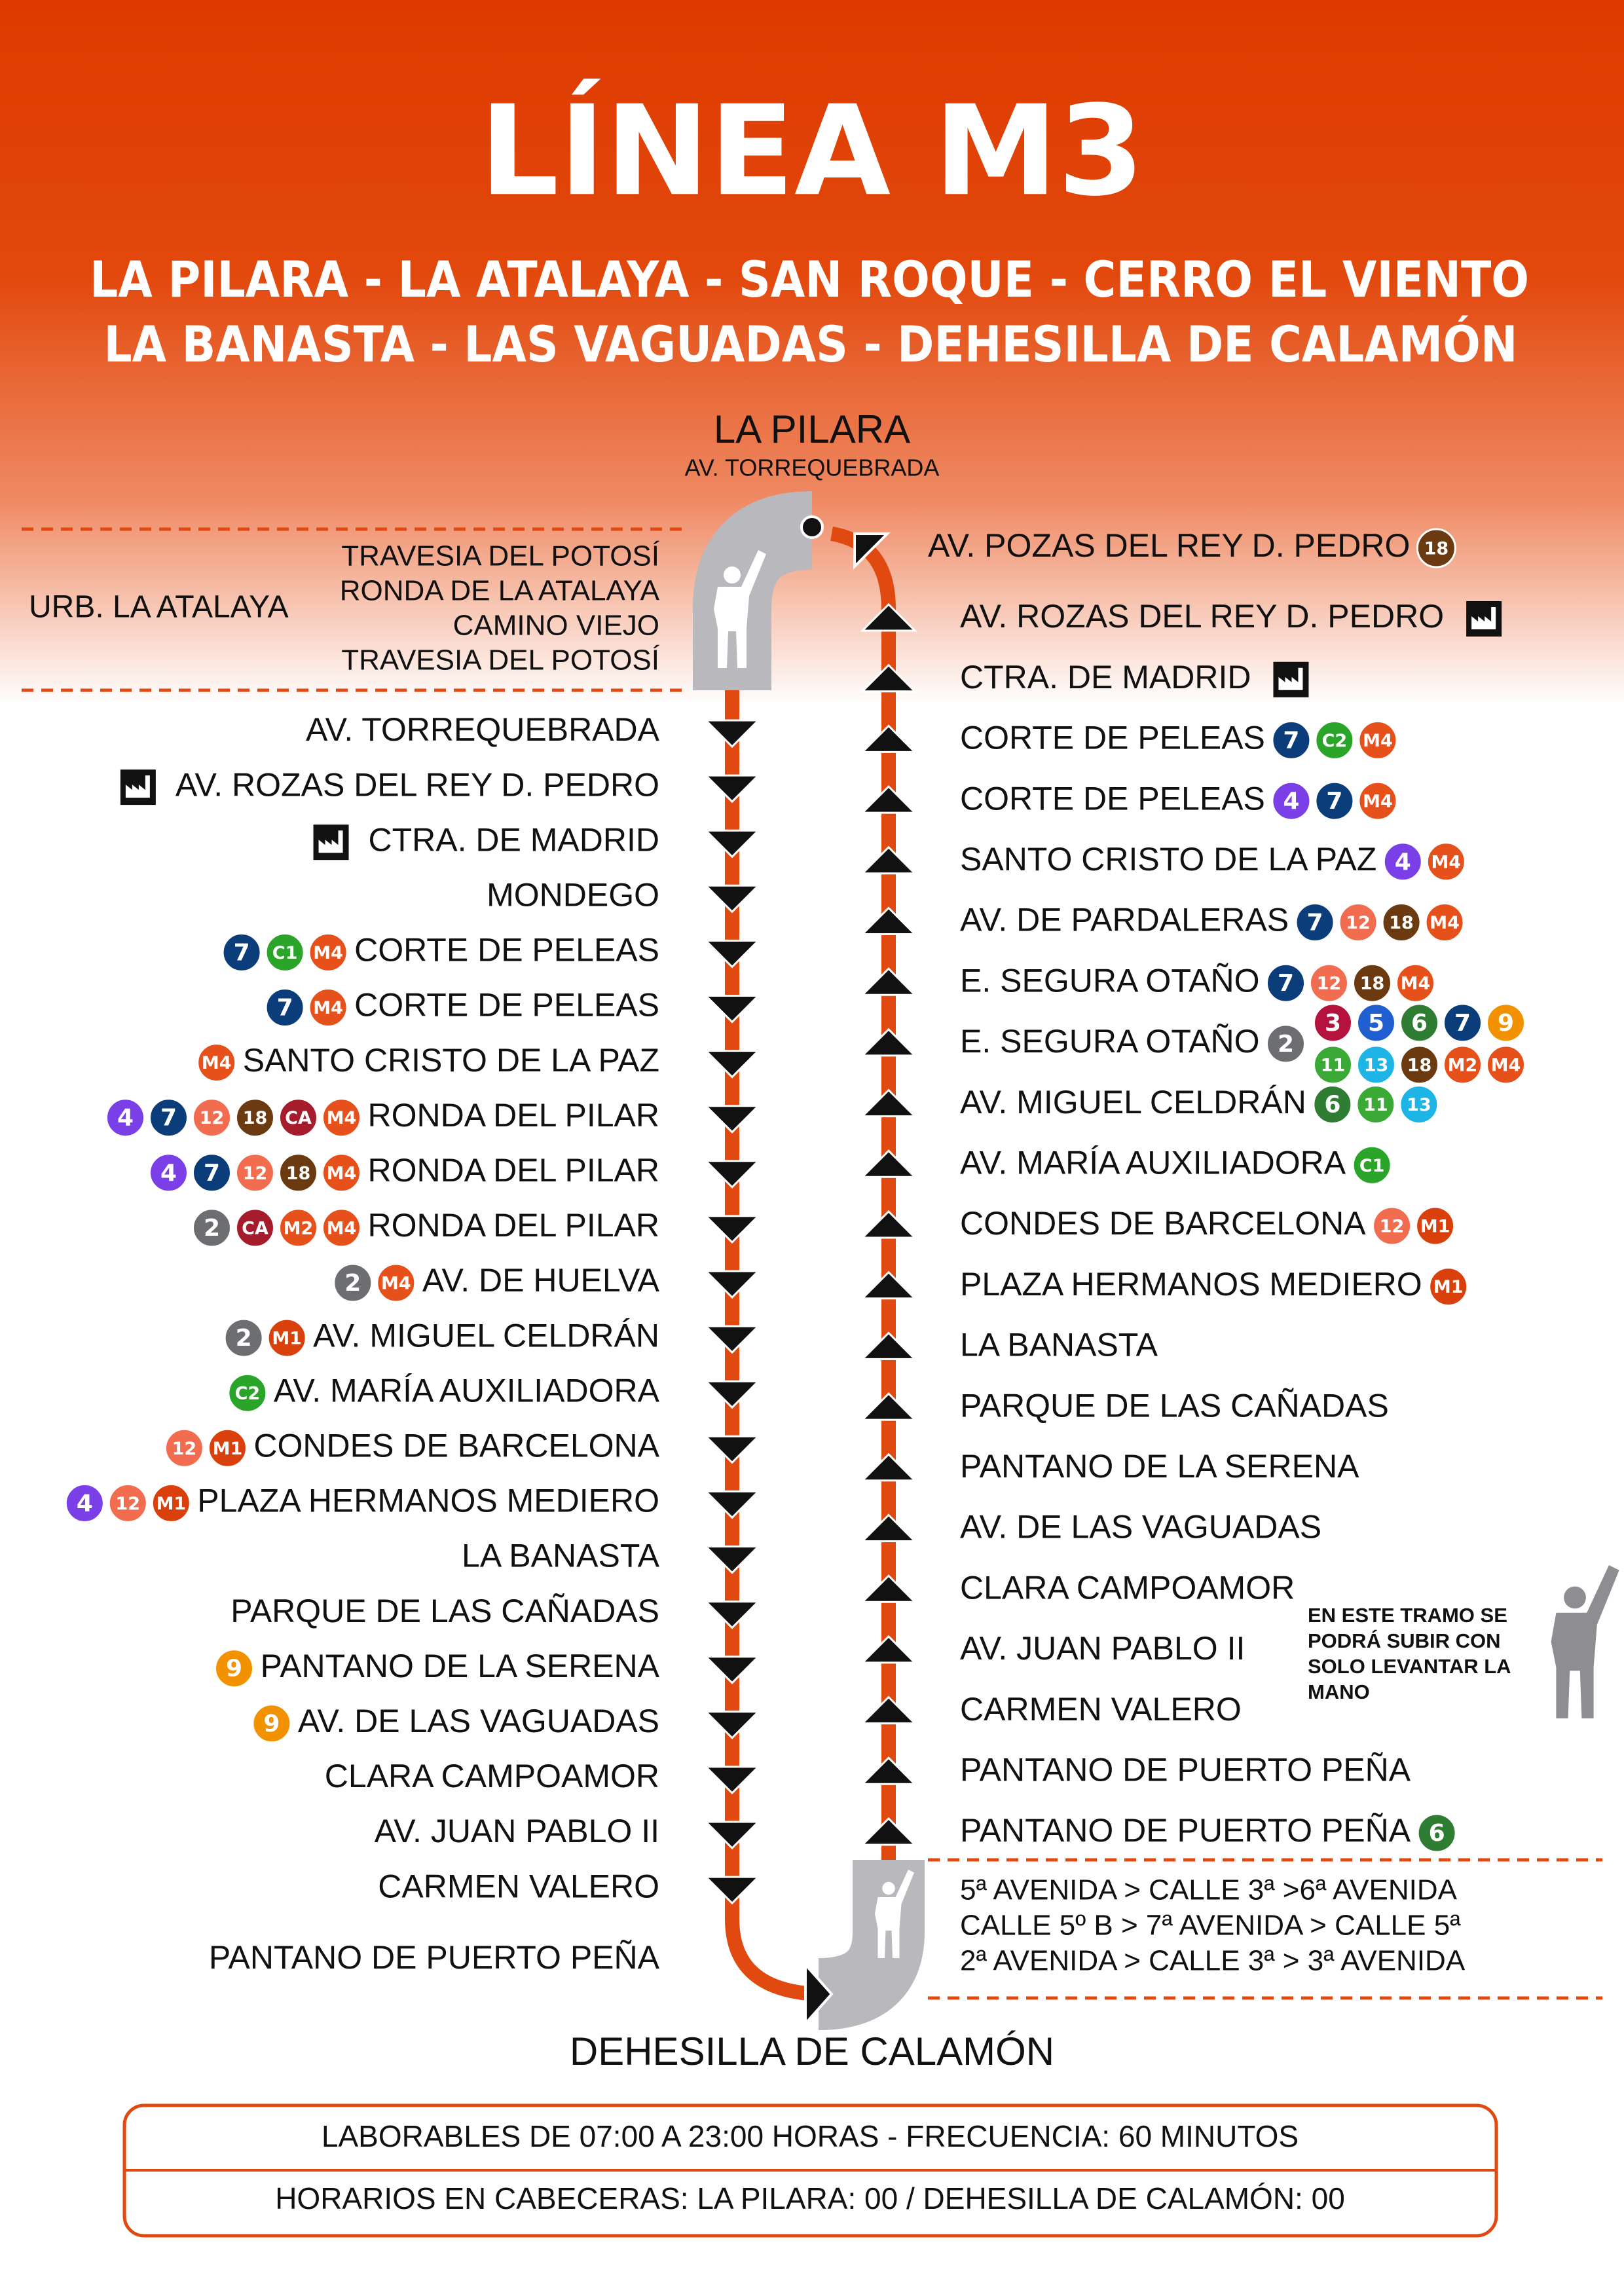 This screenshot has width=1624, height=2277. What do you see at coordinates (500, 591) in the screenshot?
I see `street: RONDA DE LA ATALAYA` at bounding box center [500, 591].